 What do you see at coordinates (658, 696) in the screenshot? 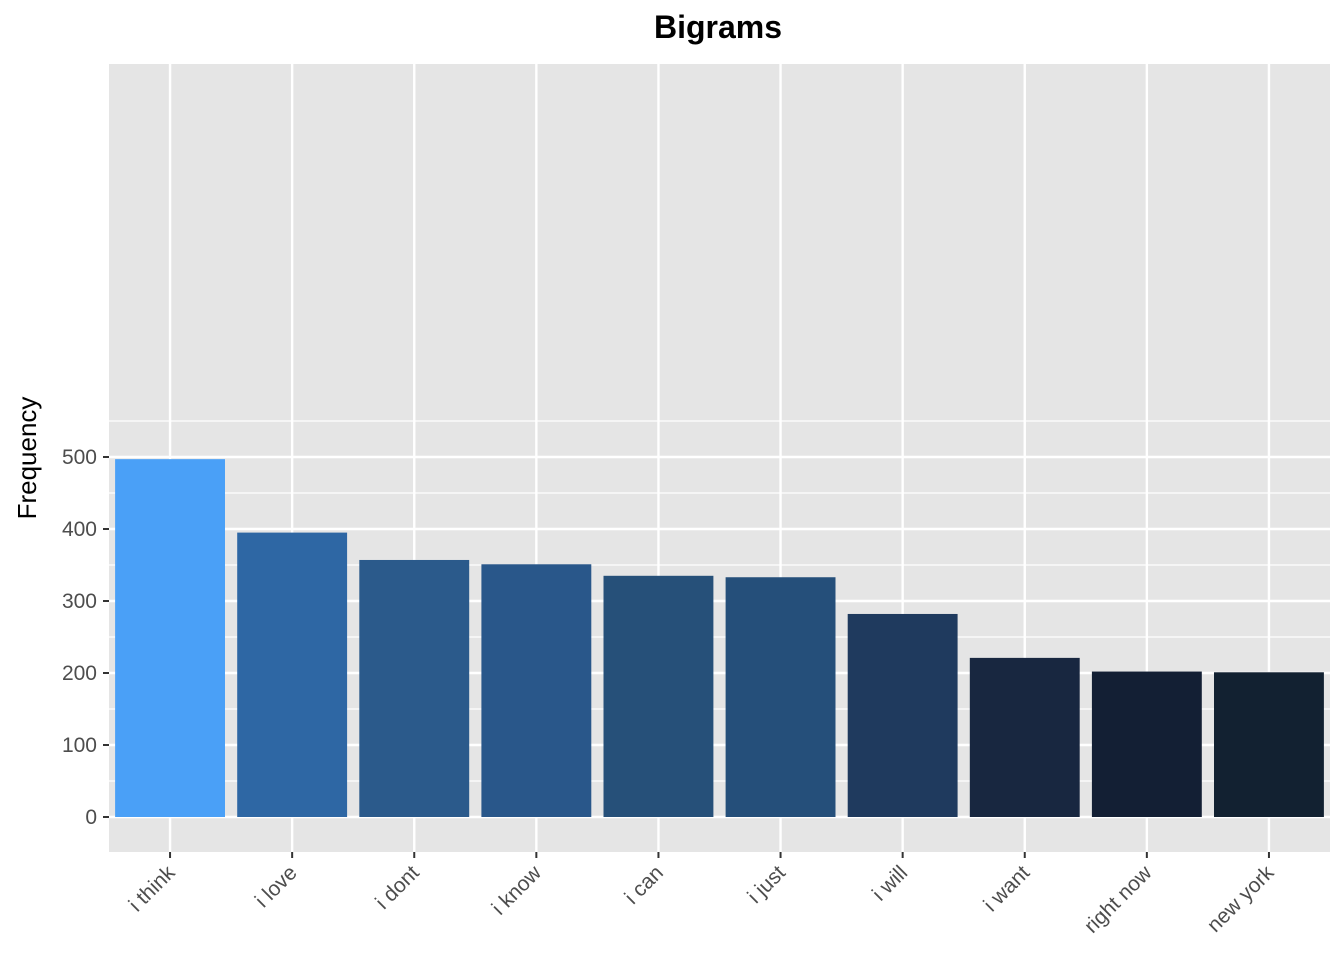
I see `bar-i-can` at bounding box center [658, 696].